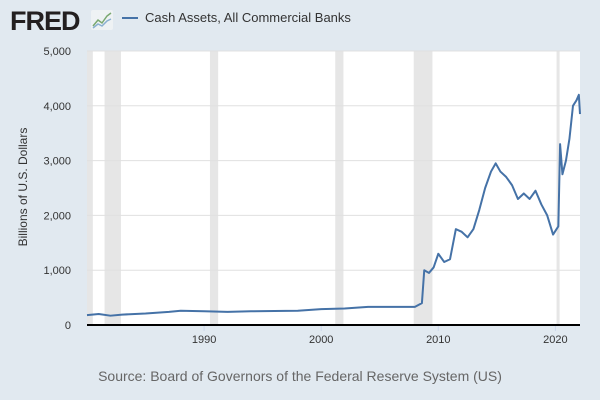 Image resolution: width=600 pixels, height=400 pixels. What do you see at coordinates (68, 326) in the screenshot?
I see `y-tick-label: 0` at bounding box center [68, 326].